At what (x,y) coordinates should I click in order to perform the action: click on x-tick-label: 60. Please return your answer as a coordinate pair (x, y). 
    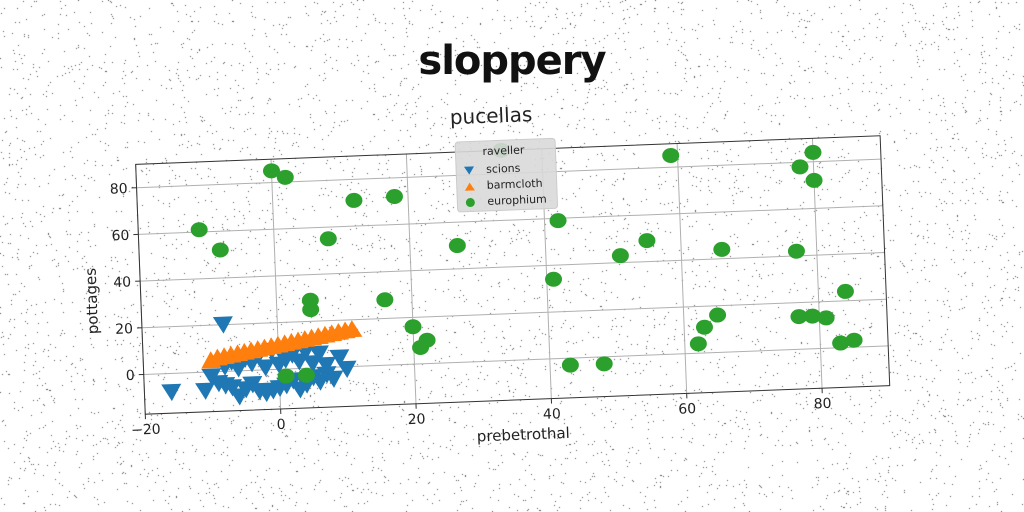
    Looking at the image, I should click on (687, 409).